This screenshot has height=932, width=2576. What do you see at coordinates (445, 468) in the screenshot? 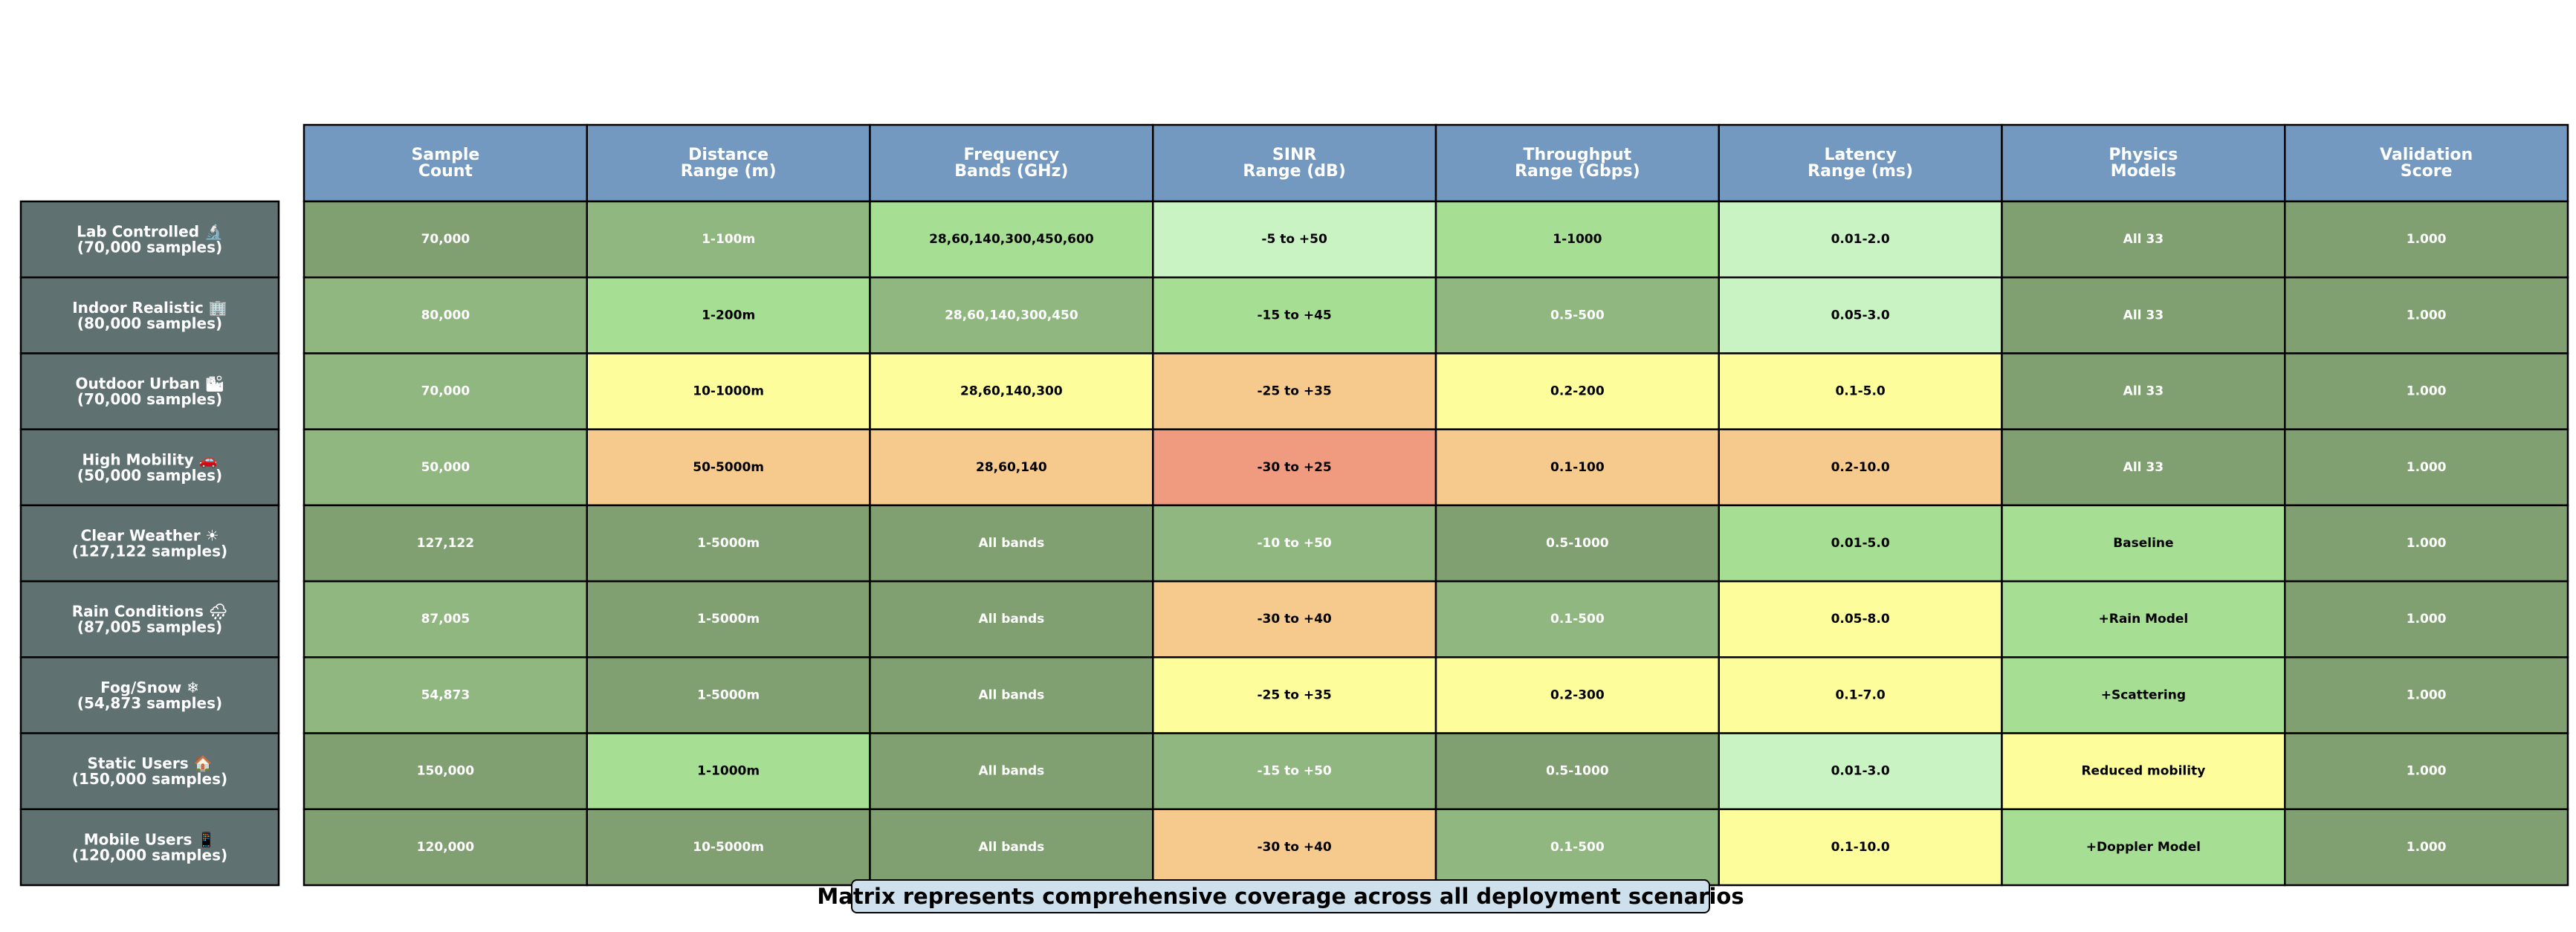
I see `matrix-cell-value: 50,000` at bounding box center [445, 468].